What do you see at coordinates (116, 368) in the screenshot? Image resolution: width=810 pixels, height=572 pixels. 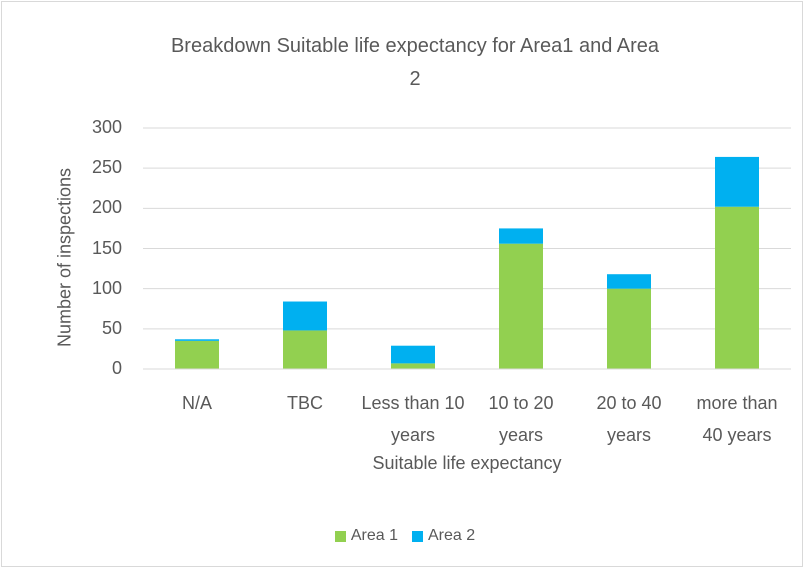 I see `y-tick-label: 0` at bounding box center [116, 368].